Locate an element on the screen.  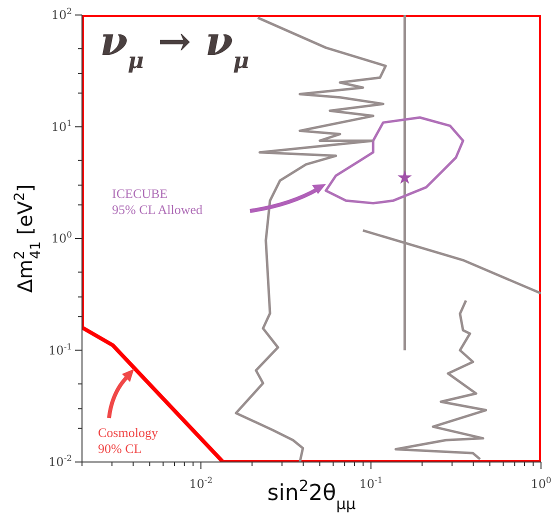
x-tick-label: 10$^{-1}$ is located at coordinates (371, 483).